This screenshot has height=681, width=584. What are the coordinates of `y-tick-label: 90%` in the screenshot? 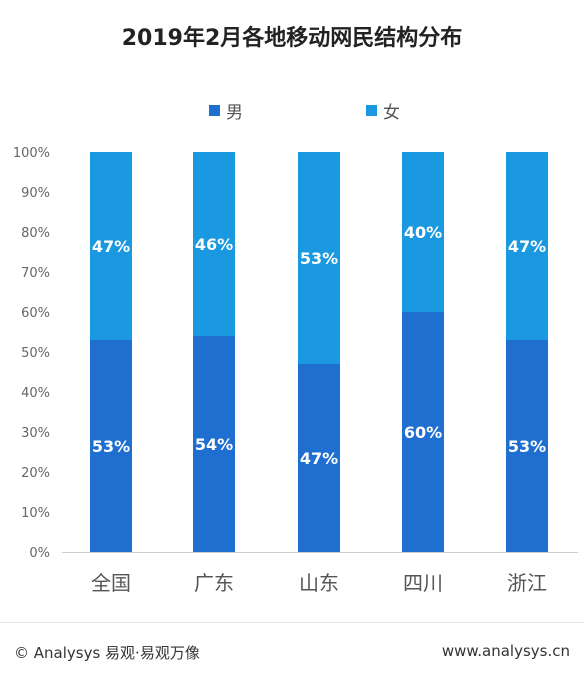 It's located at (35, 193).